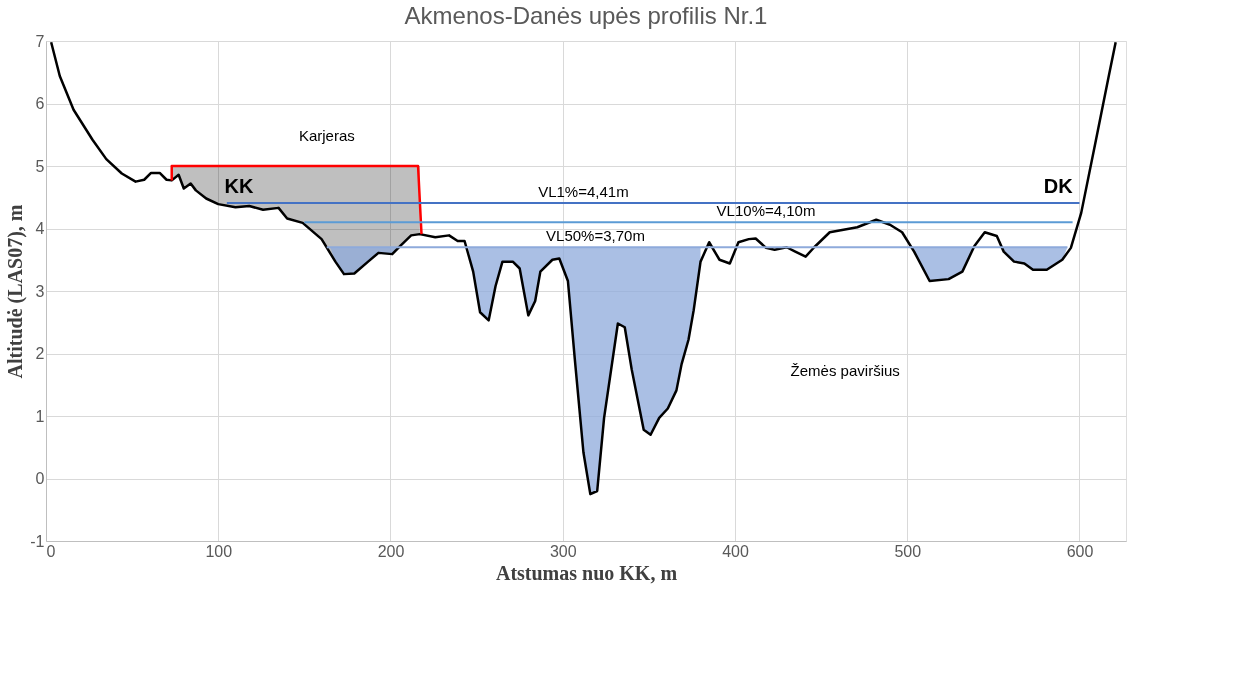  I want to click on x-tick-label: 600, so click(1080, 551).